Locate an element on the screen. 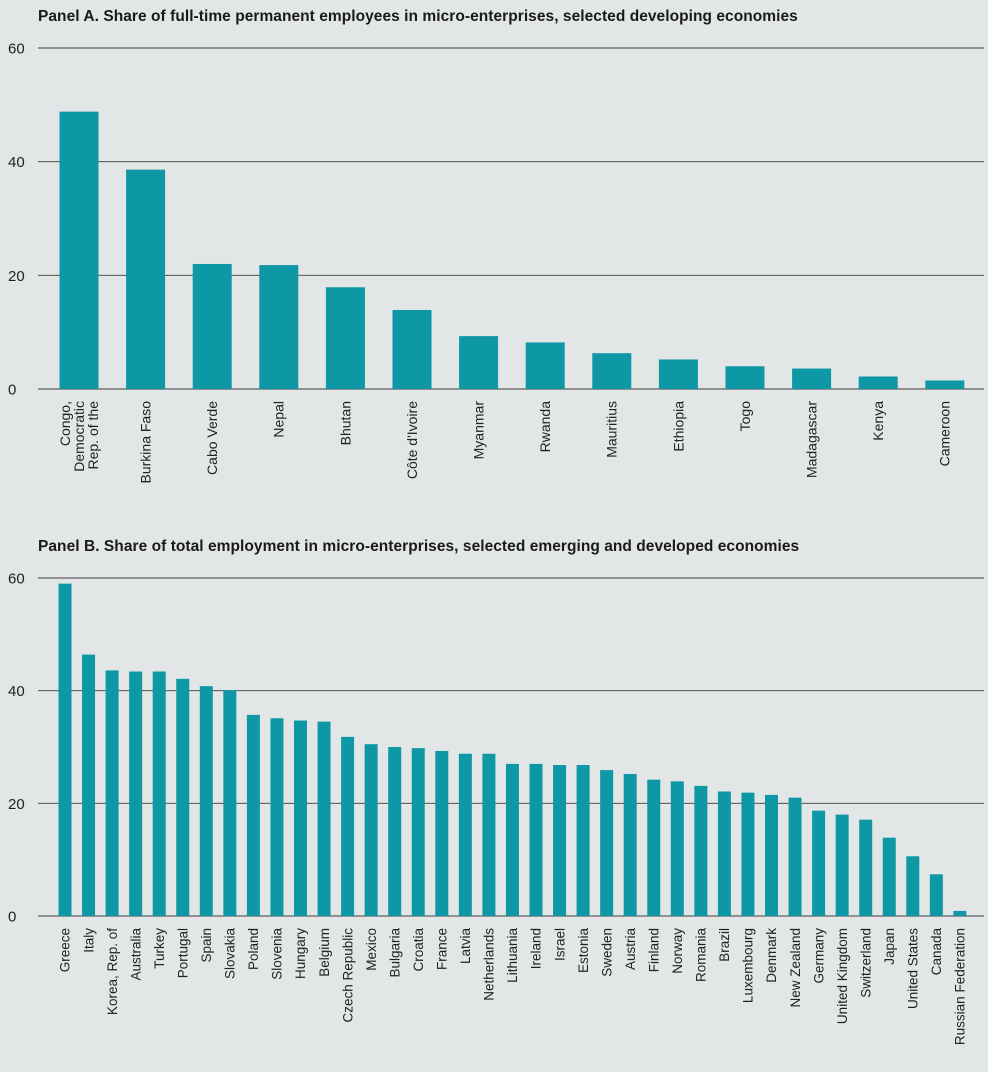  panel-a-category-label: Côte d'Ivoire is located at coordinates (412, 440).